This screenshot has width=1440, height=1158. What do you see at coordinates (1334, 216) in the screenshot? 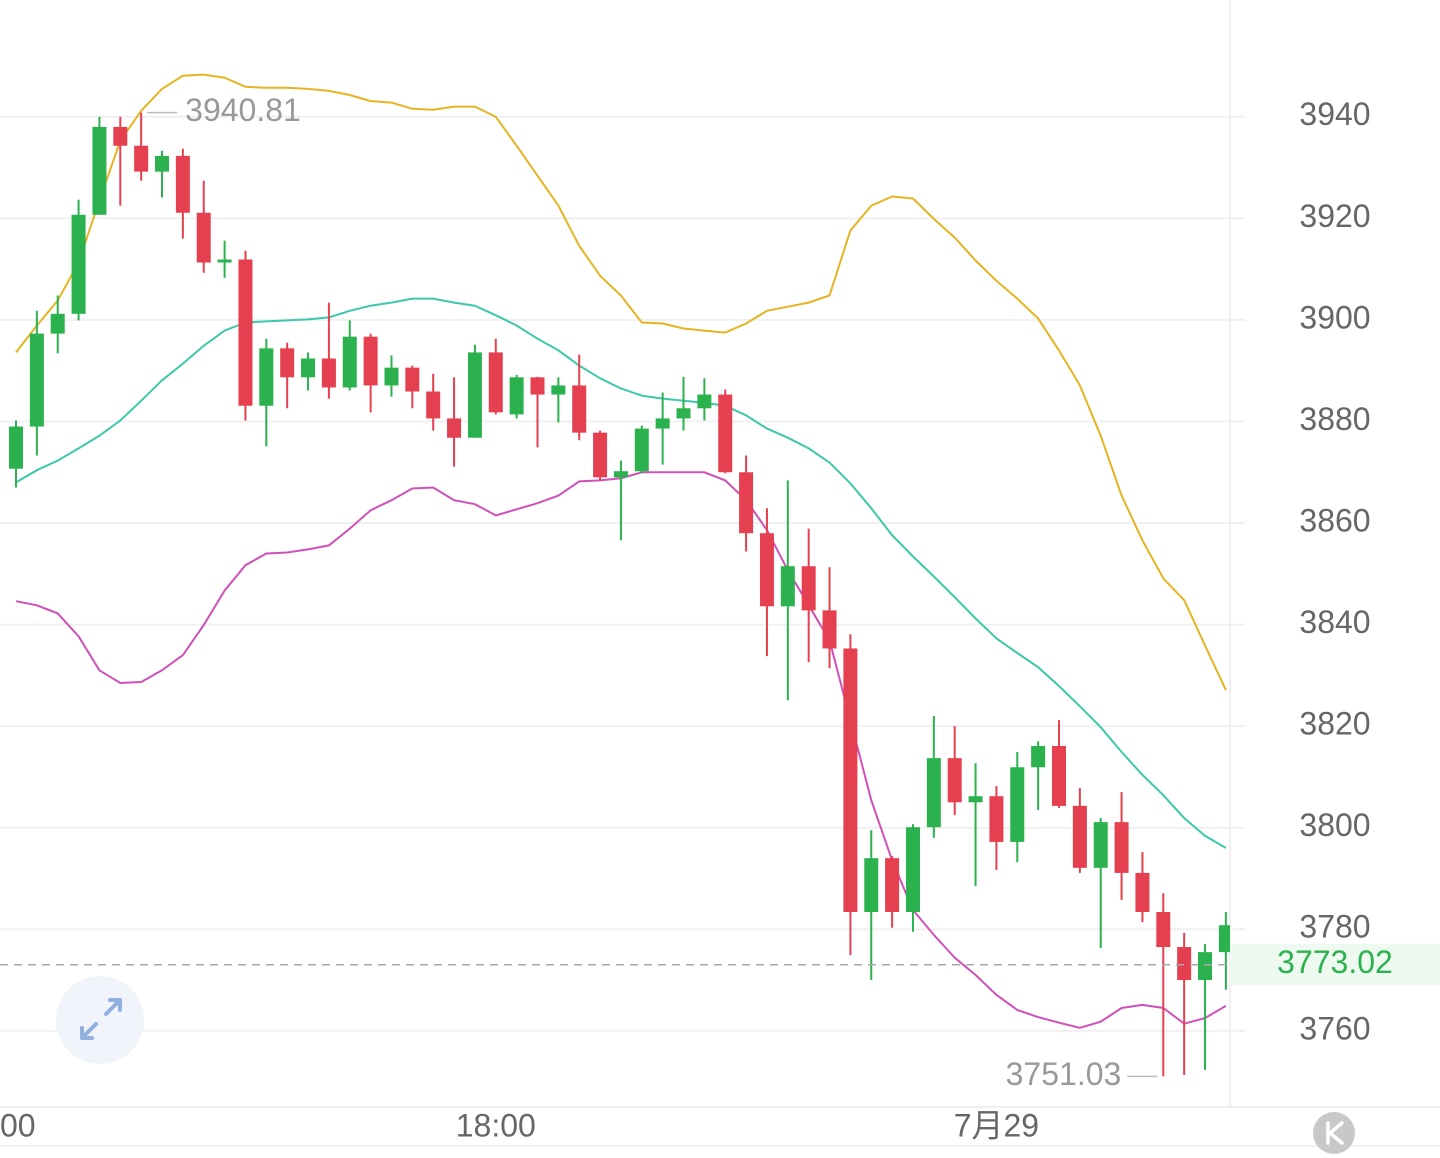
I see `y-tick-label: 3920` at bounding box center [1334, 216].